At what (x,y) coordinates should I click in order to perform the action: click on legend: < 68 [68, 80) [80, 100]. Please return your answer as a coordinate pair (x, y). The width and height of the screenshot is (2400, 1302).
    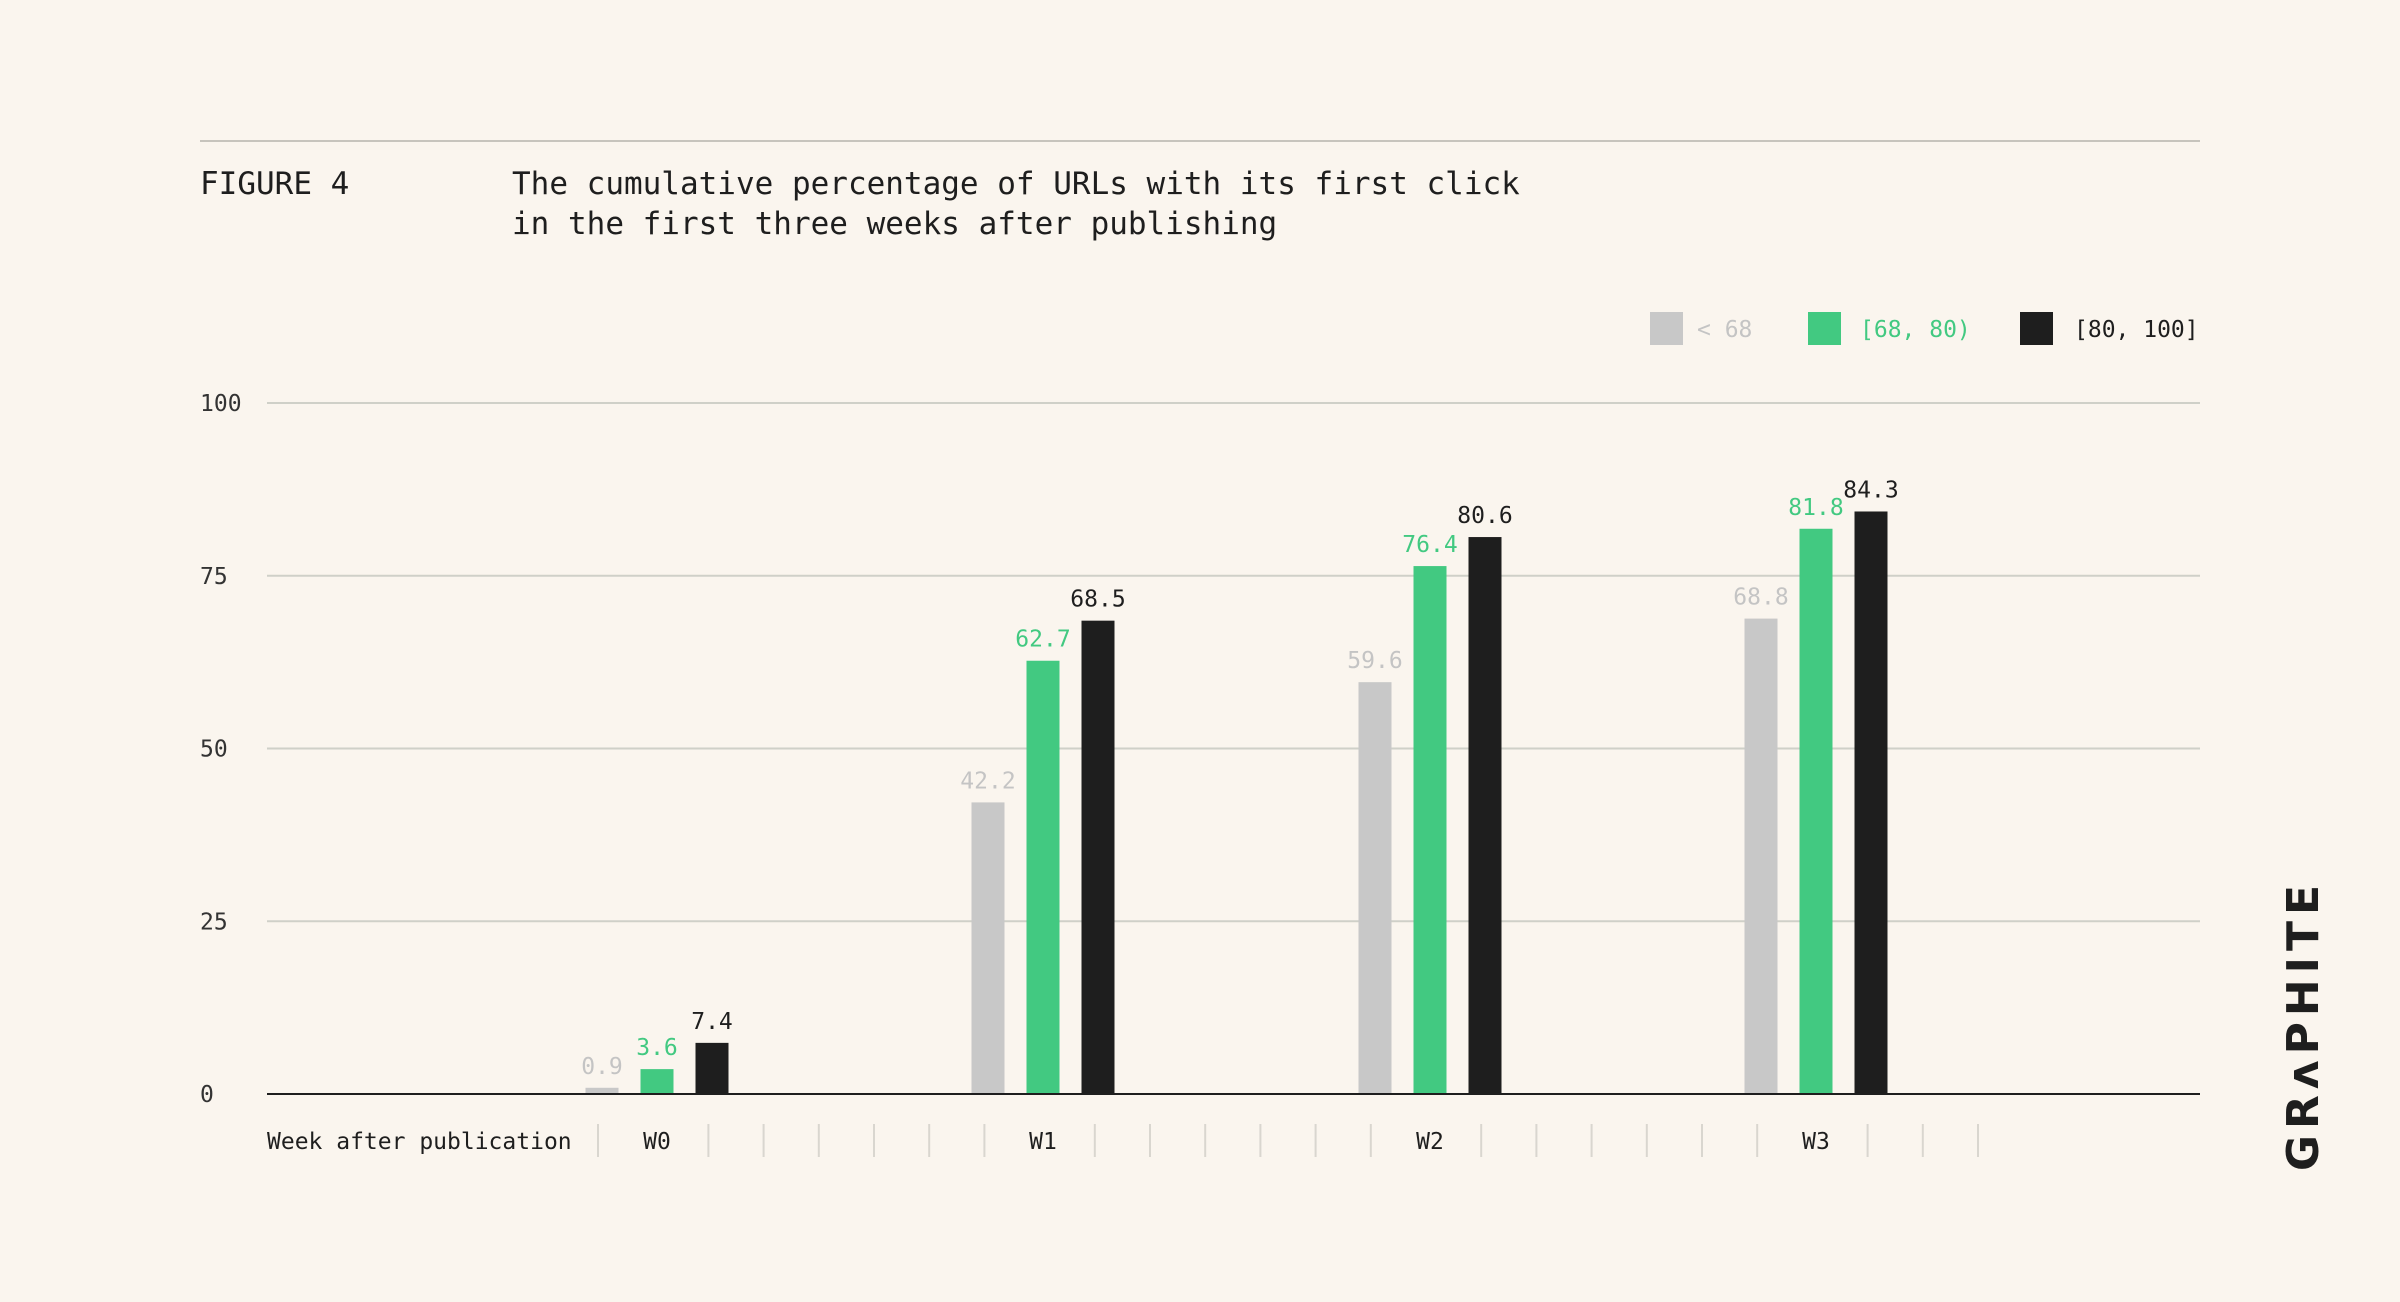
    Looking at the image, I should click on (1924, 328).